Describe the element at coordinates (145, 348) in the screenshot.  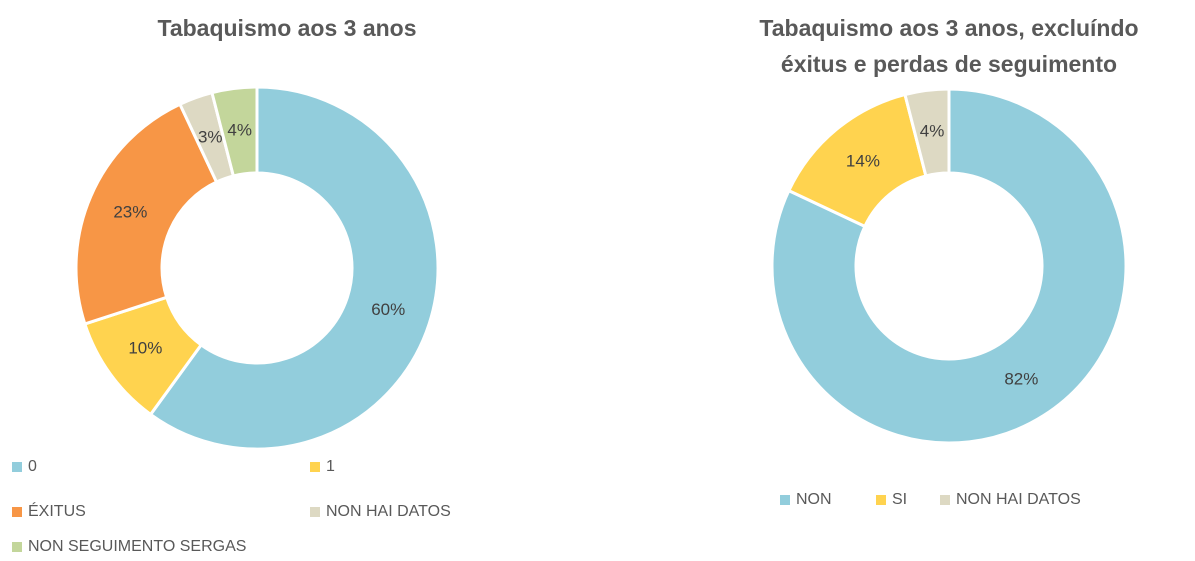
I see `data-label: 10%` at that location.